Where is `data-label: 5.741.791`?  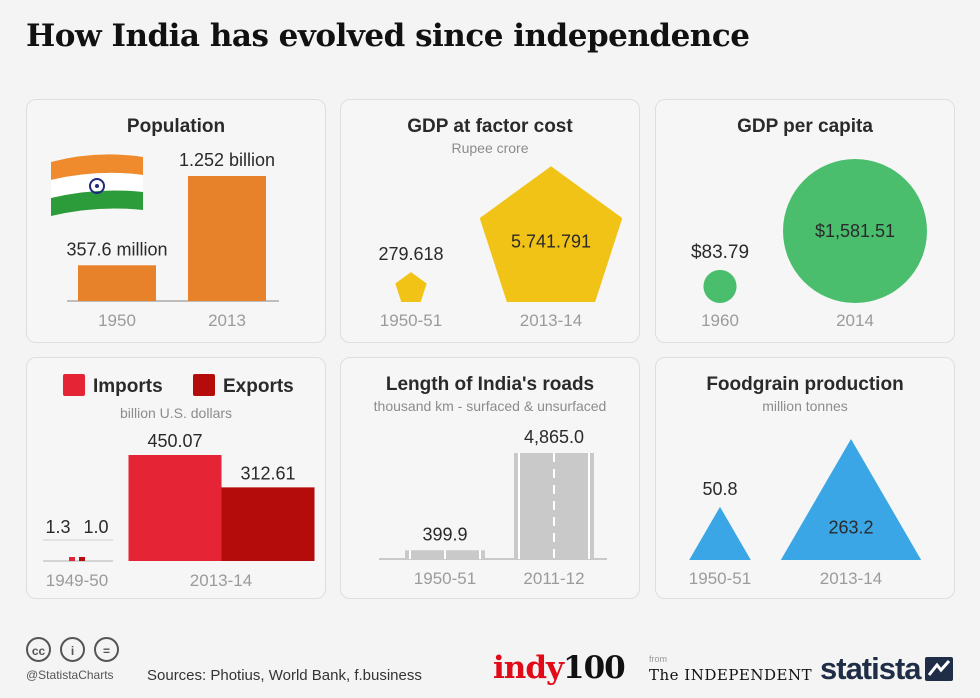 data-label: 5.741.791 is located at coordinates (551, 242).